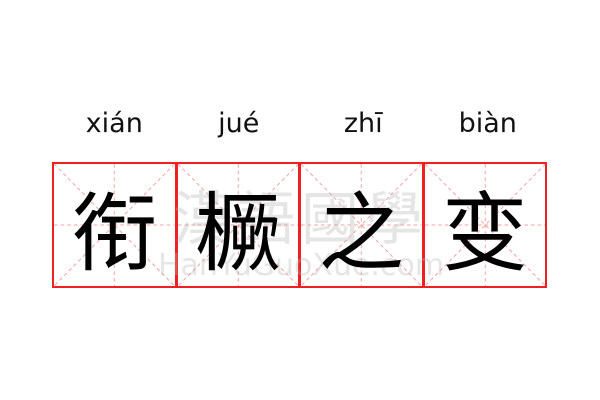 The image size is (600, 400). What do you see at coordinates (301, 123) in the screenshot?
I see `pinyin-row: xián jué zhī biàn` at bounding box center [301, 123].